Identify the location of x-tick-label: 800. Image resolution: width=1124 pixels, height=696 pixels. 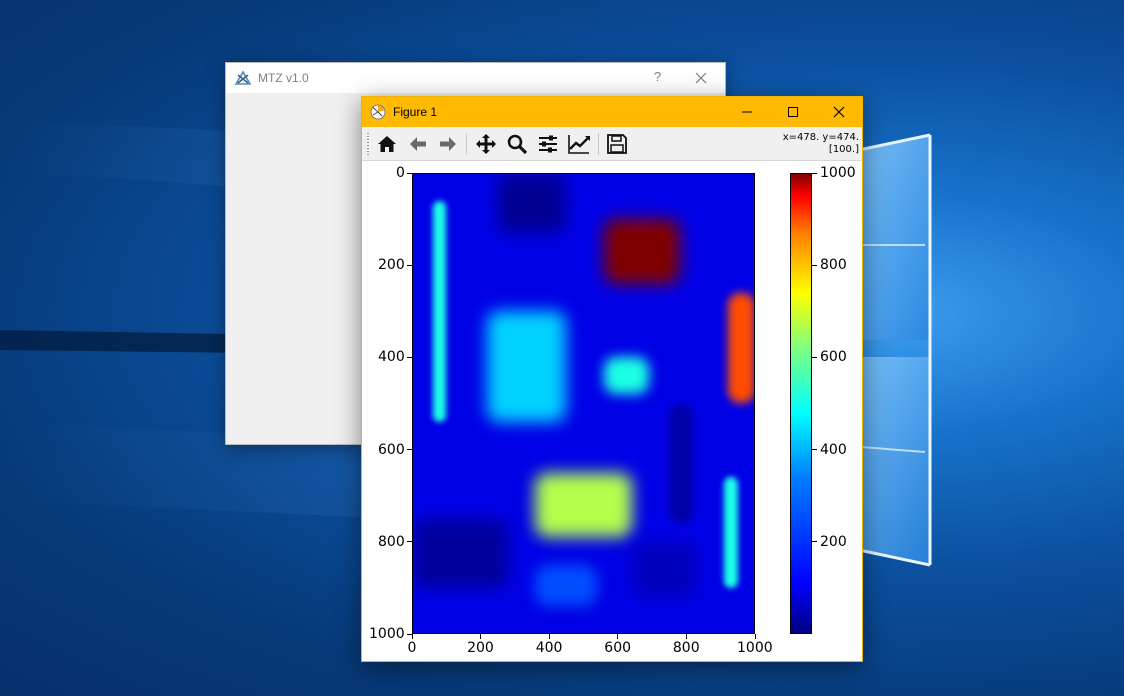
(686, 648).